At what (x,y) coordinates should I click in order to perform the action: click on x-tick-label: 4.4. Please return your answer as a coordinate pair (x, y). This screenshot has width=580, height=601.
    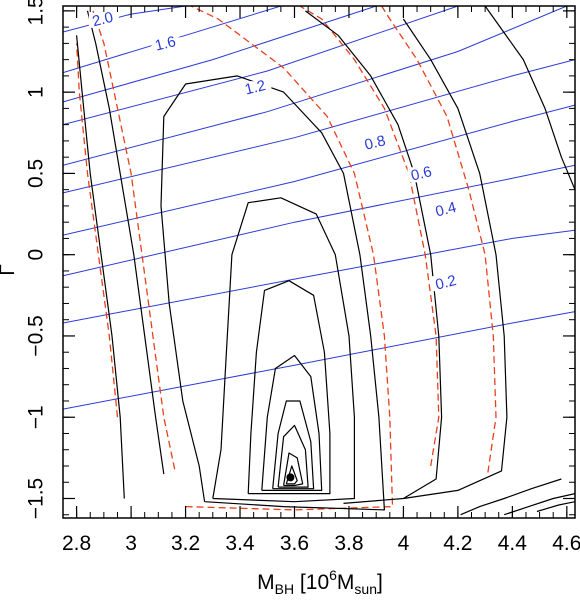
    Looking at the image, I should click on (513, 543).